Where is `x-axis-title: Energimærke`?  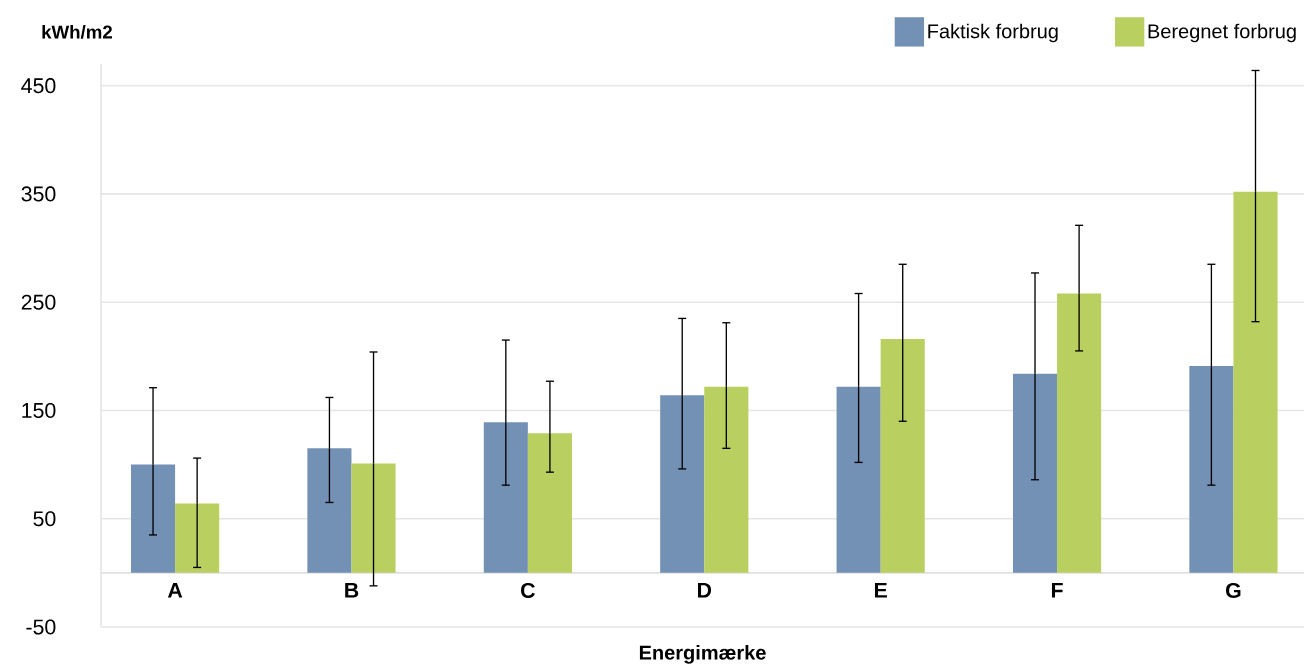 x-axis-title: Energimærke is located at coordinates (702, 654).